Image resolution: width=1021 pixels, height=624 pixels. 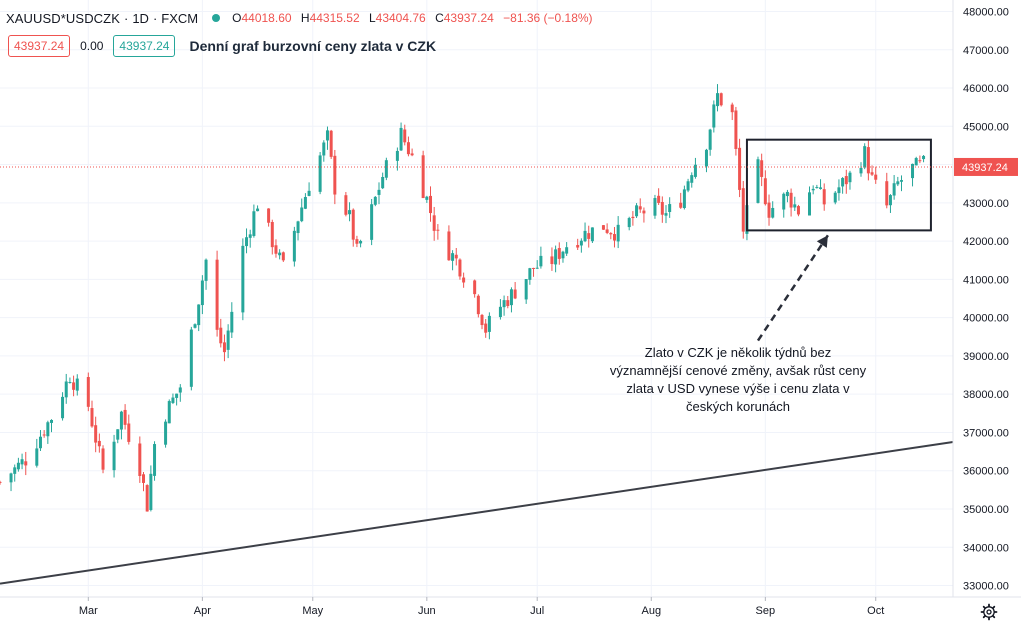 I want to click on annotation-line: zlata v USD vynese výše i cenu zlata v, so click(x=738, y=388).